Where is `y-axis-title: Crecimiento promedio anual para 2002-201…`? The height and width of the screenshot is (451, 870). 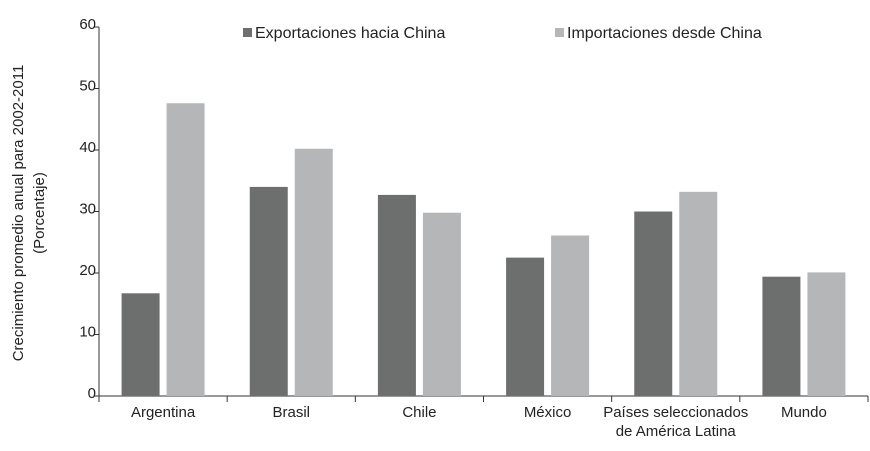
y-axis-title: Crecimiento promedio anual para 2002-201… is located at coordinates (29, 213).